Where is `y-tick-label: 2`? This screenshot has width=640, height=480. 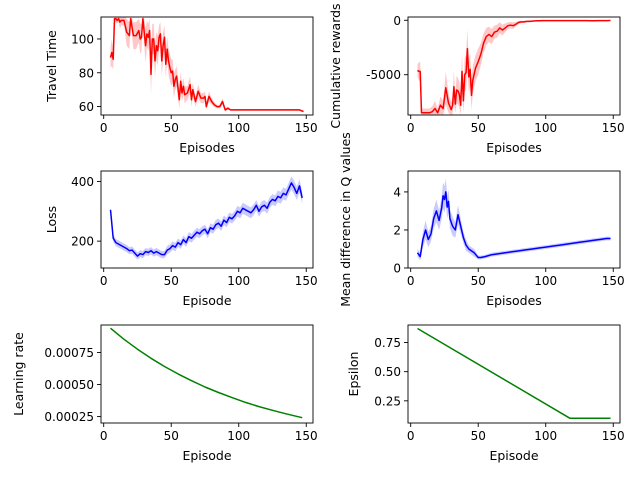
y-tick-label: 2 is located at coordinates (397, 230).